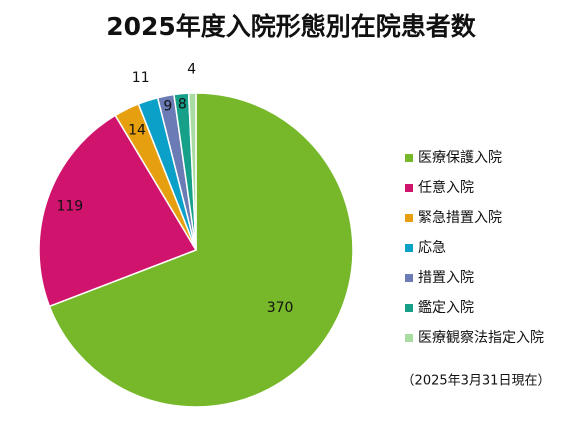 The height and width of the screenshot is (443, 582). I want to click on data-label: 370, so click(280, 308).